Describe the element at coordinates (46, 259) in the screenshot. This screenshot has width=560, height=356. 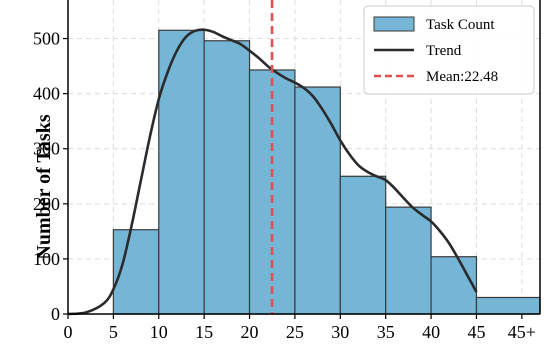
I see `y-tick-label: 100` at that location.